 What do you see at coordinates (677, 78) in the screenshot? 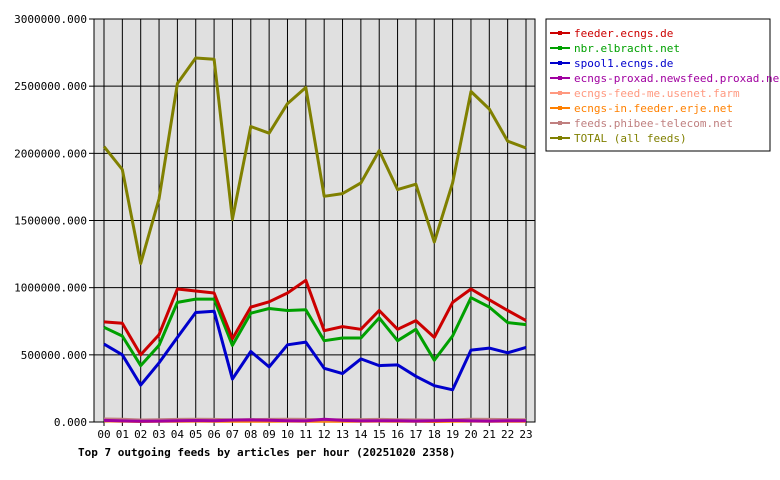
I see `legend-label: ecngs-proxad.newsfeed.proxad.net` at bounding box center [677, 78].